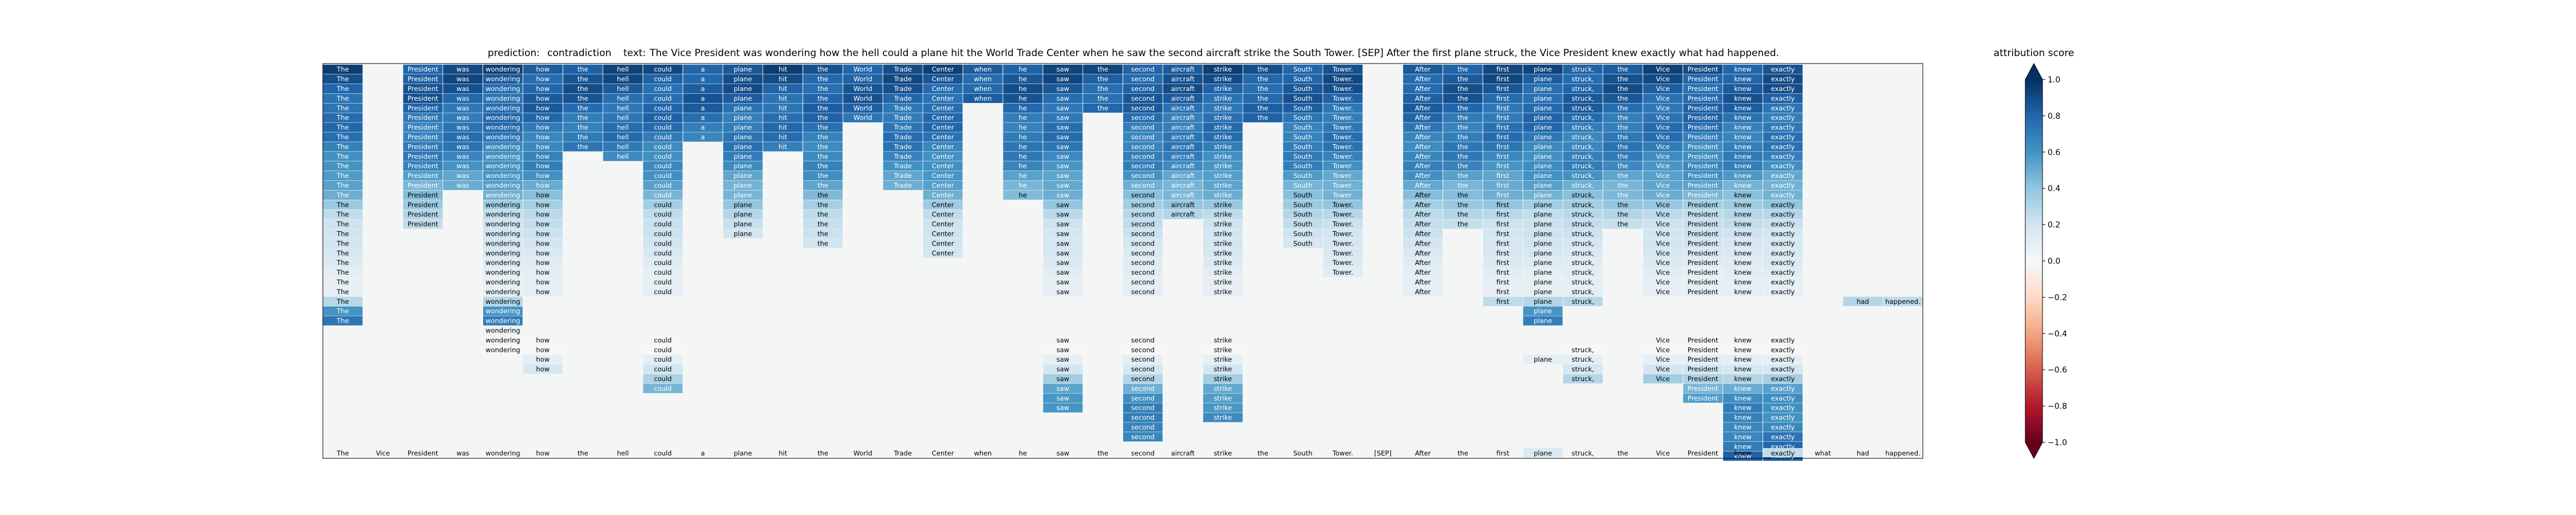  Describe the element at coordinates (462, 453) in the screenshot. I see `x-axis-token-label: was` at that location.